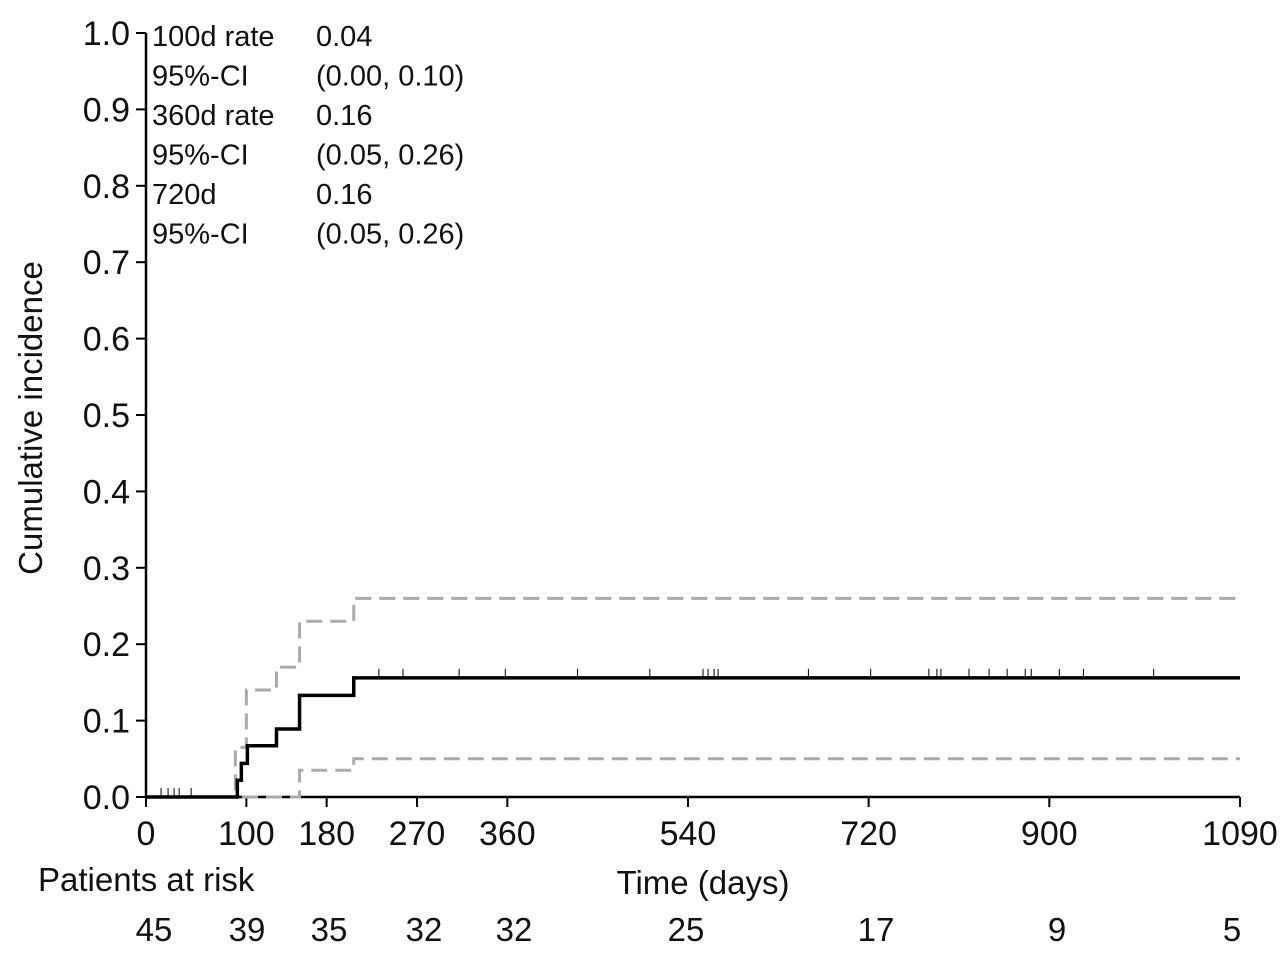 This screenshot has height=954, width=1280. Describe the element at coordinates (184, 195) in the screenshot. I see `annotation-label: 720d` at that location.